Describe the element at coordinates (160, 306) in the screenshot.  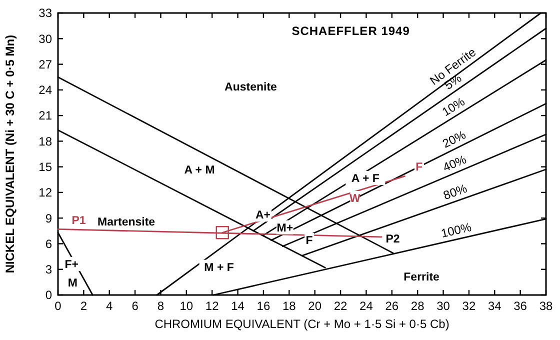
I see `x-tick-label: 8` at that location.